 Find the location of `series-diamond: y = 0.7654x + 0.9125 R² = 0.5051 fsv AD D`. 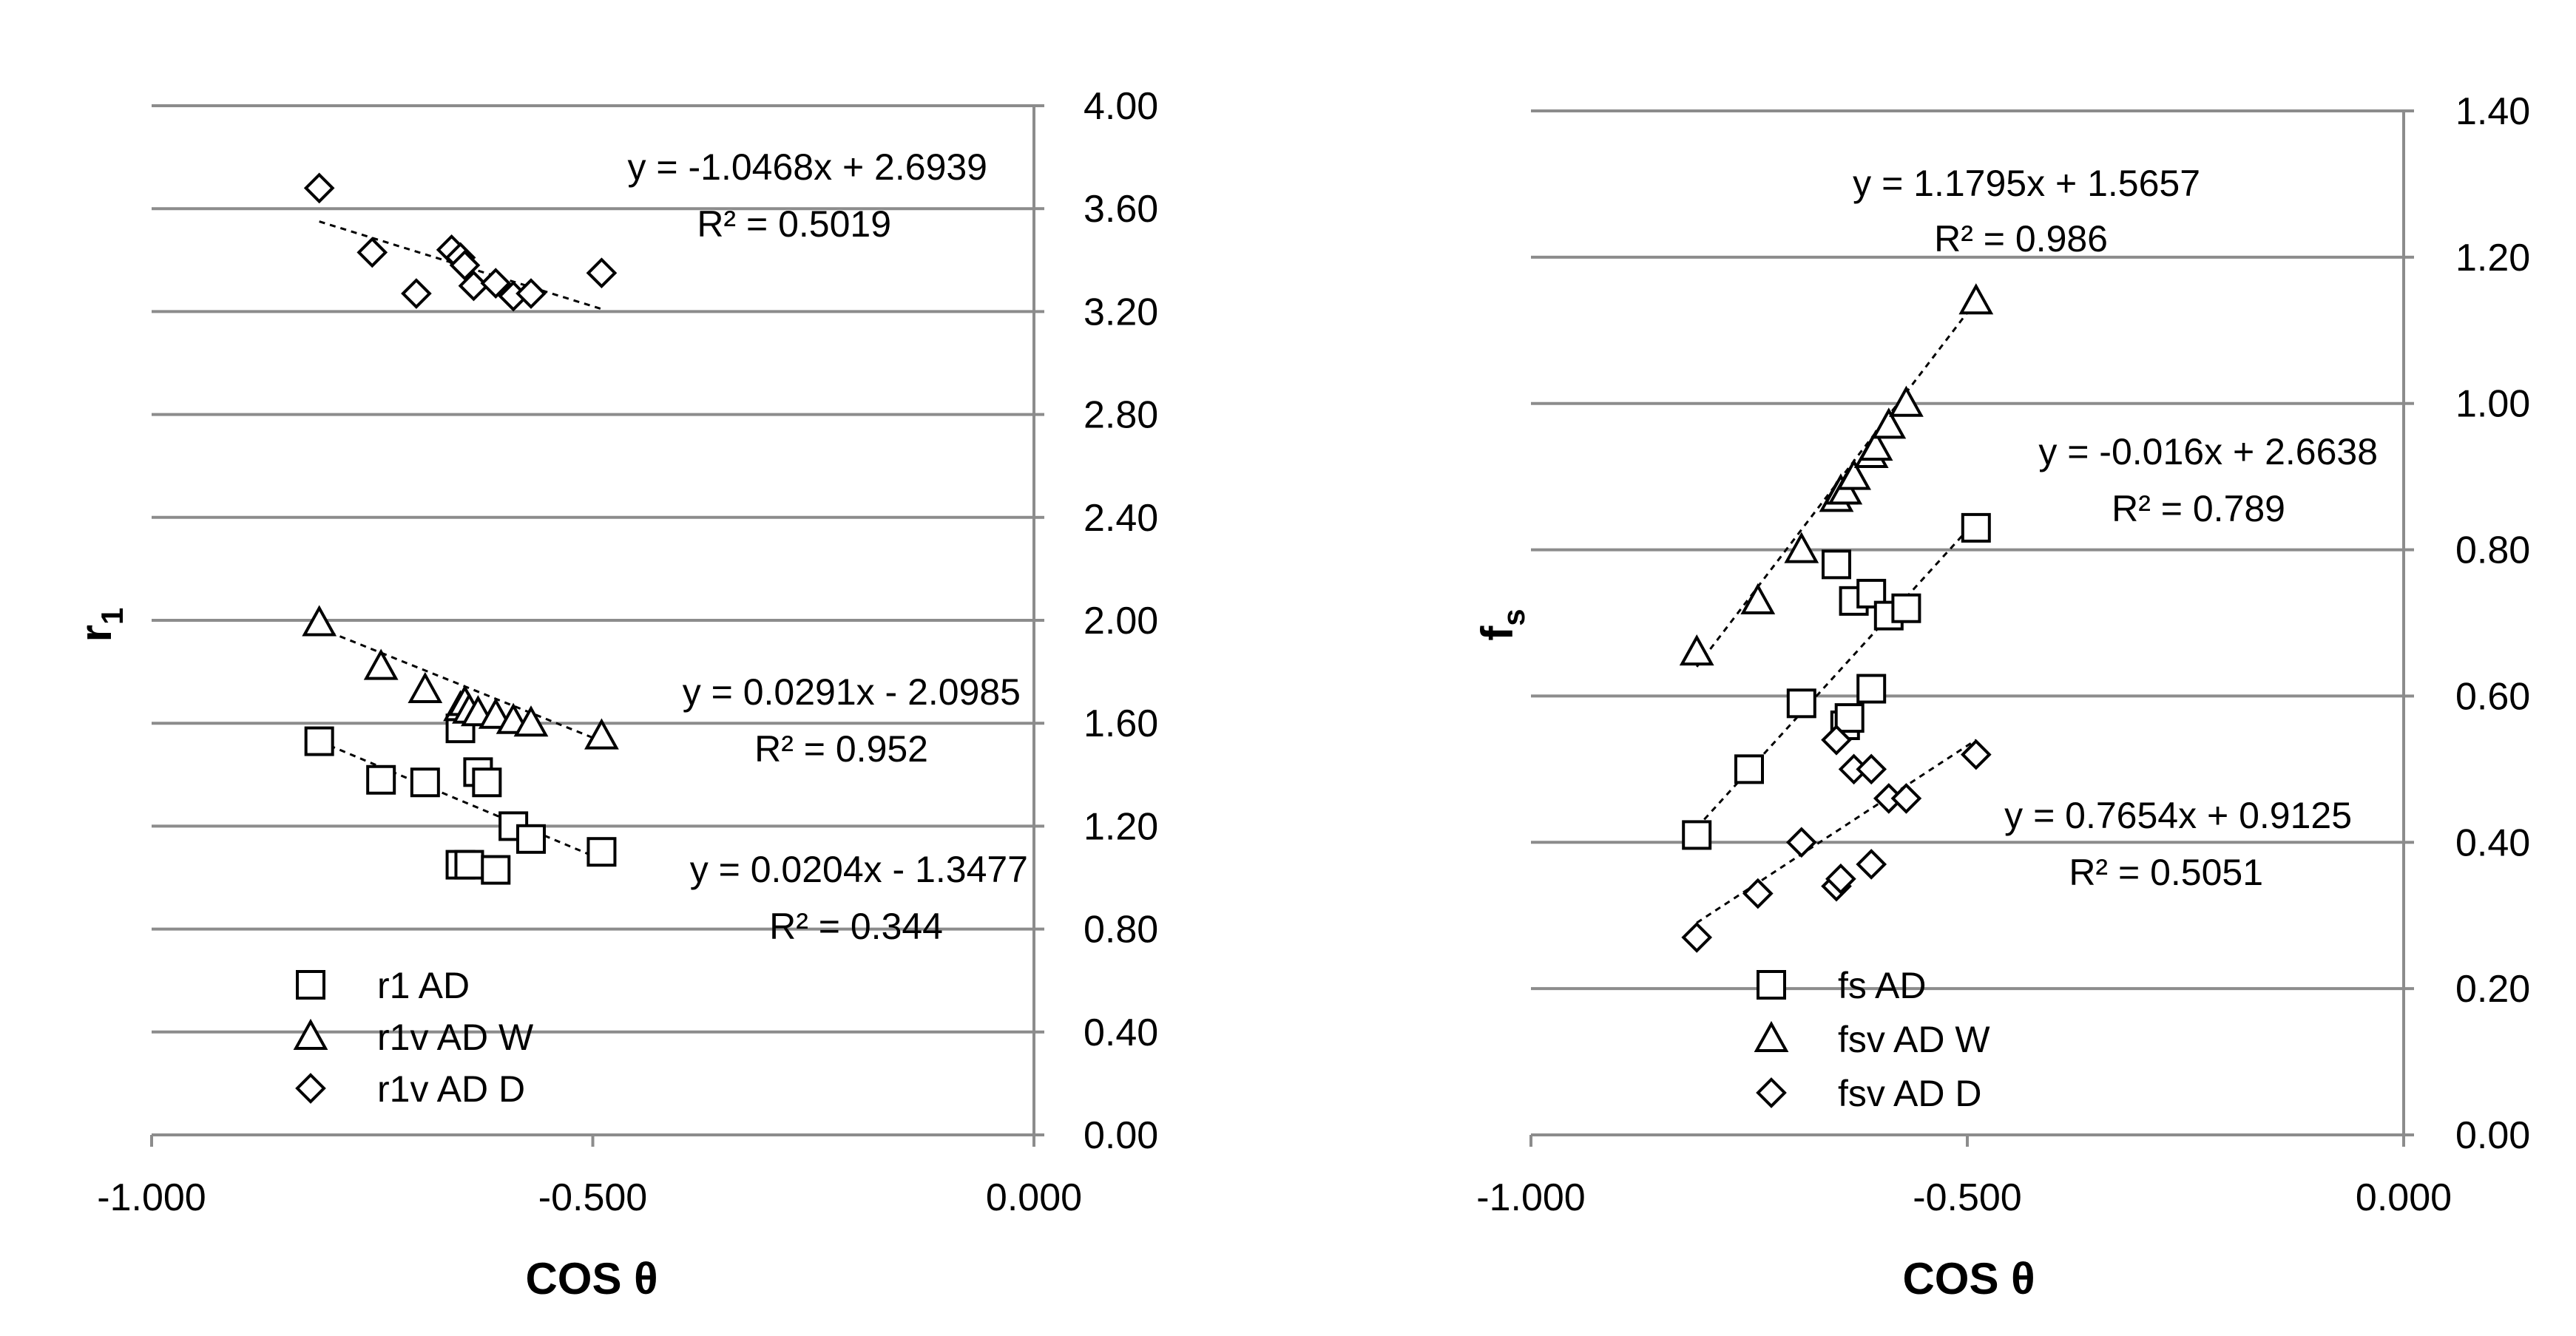

series-diamond: y = 0.7654x + 0.9125 R² = 0.5051 fsv AD D is located at coordinates (2016, 919).